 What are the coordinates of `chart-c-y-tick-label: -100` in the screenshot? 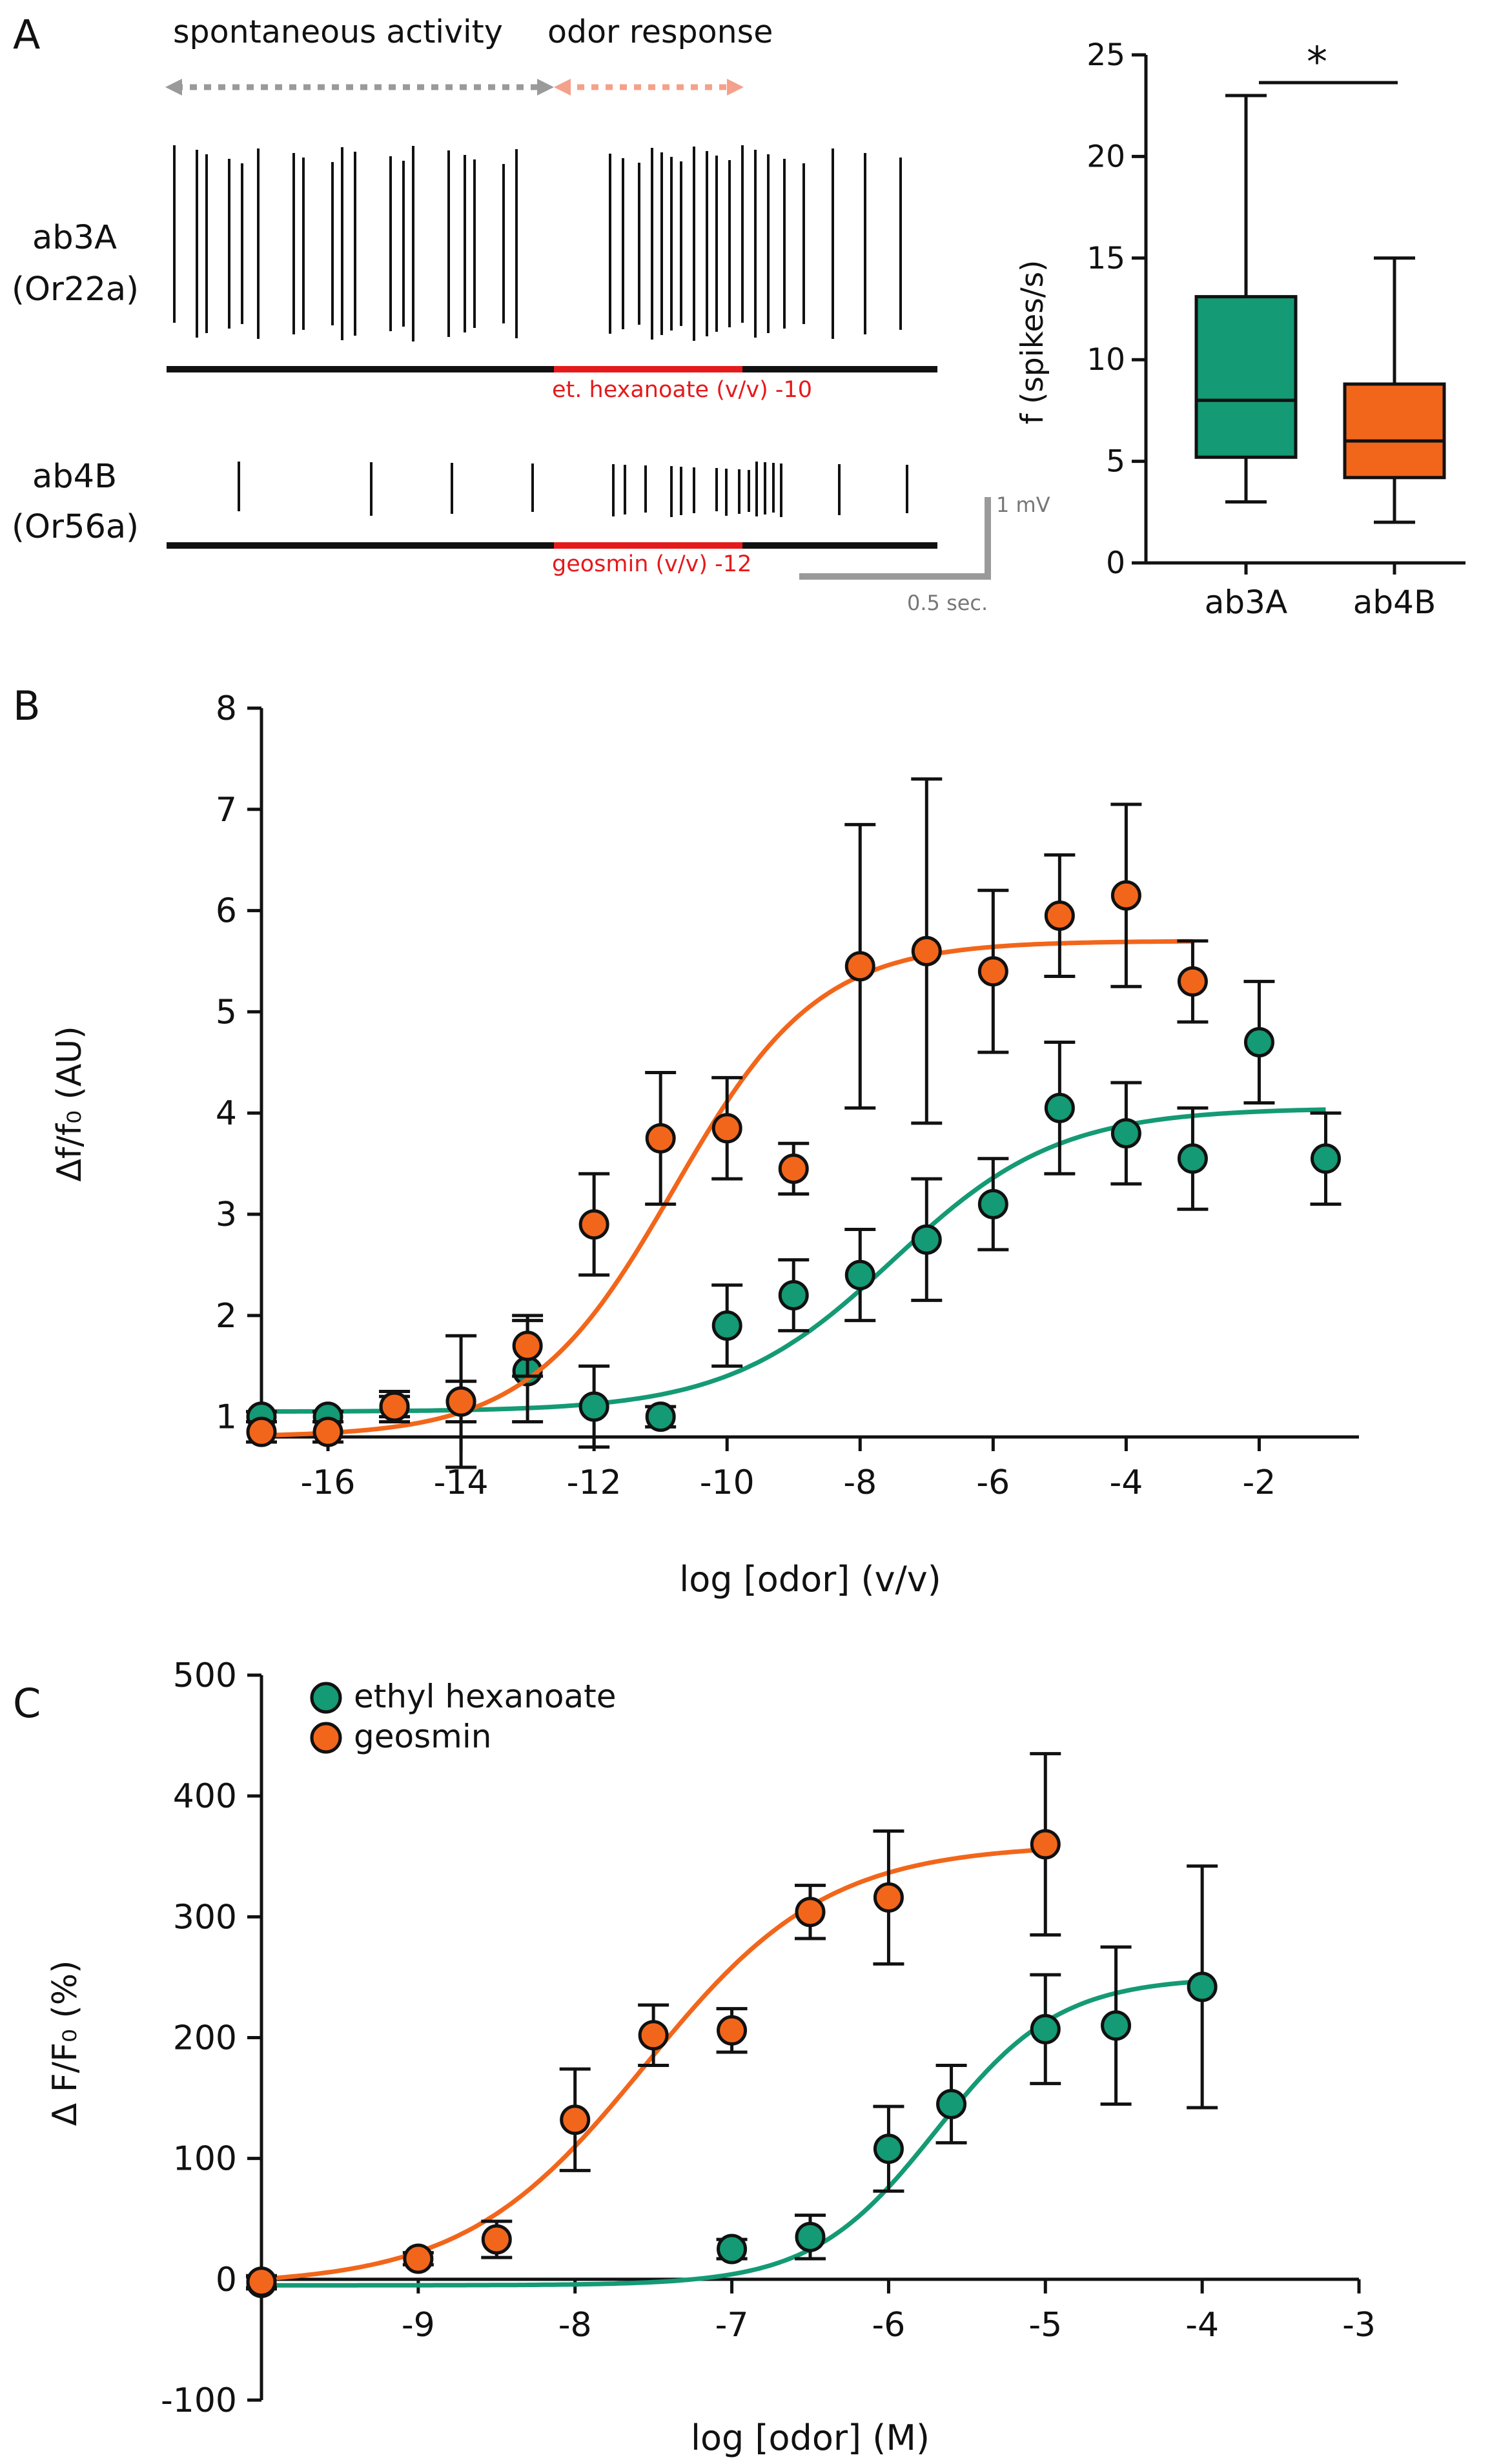 It's located at (199, 2400).